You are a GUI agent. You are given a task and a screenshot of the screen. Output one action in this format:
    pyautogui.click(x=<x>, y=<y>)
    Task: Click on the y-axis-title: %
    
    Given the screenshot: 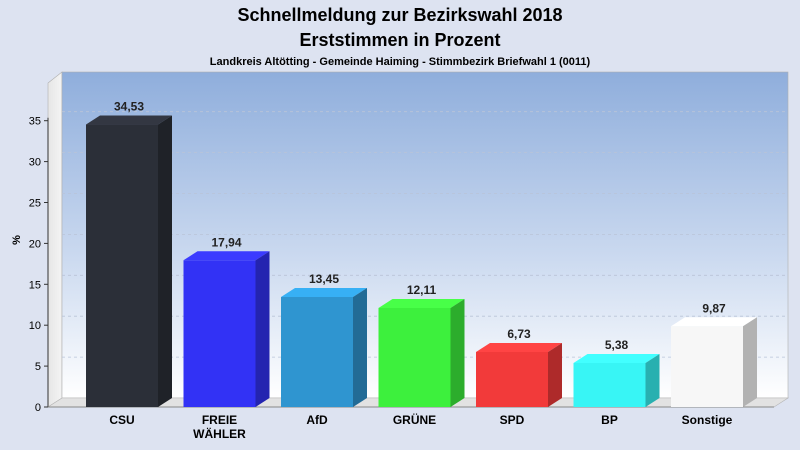 What is the action you would take?
    pyautogui.click(x=17, y=240)
    